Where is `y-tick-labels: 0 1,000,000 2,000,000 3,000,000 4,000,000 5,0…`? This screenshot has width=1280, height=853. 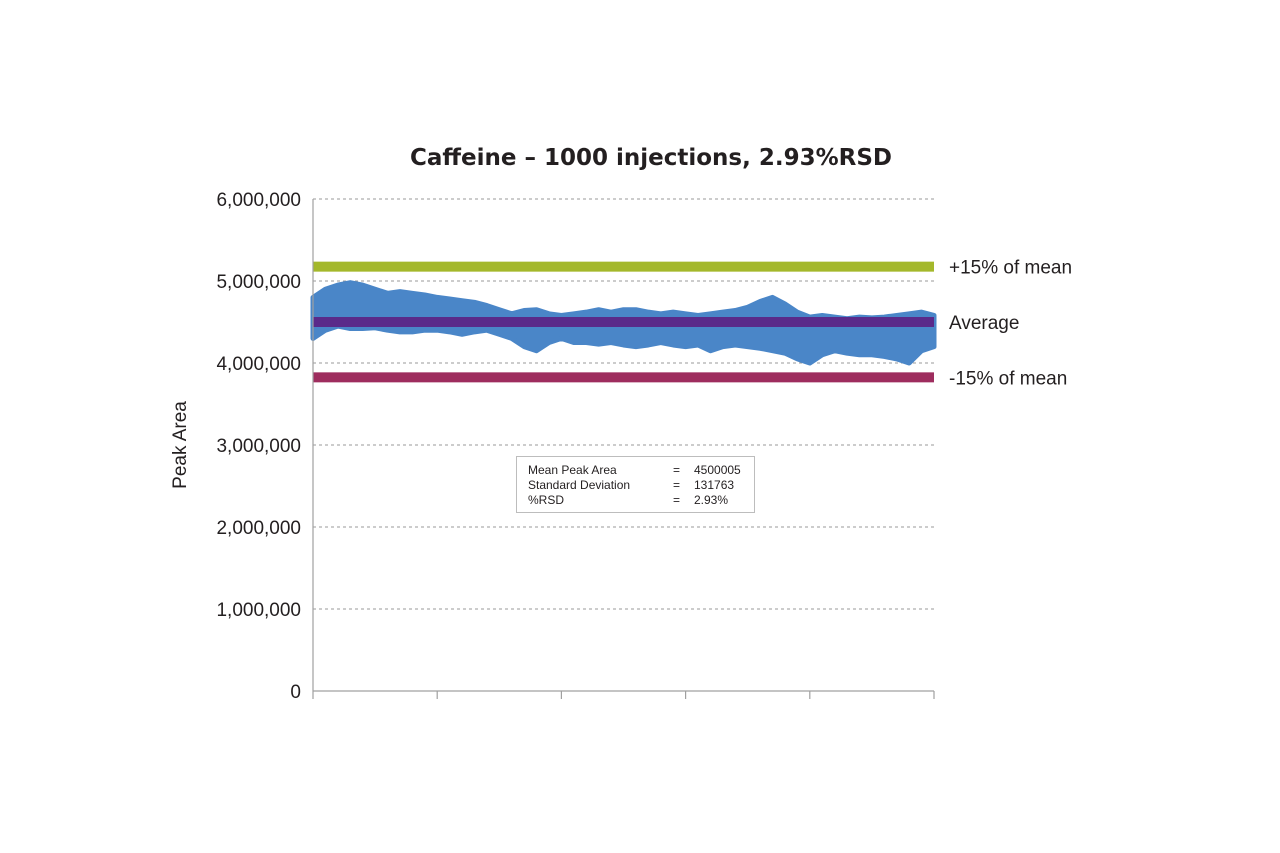 y-tick-labels: 0 1,000,000 2,000,000 3,000,000 4,000,000 5,0… is located at coordinates (258, 446).